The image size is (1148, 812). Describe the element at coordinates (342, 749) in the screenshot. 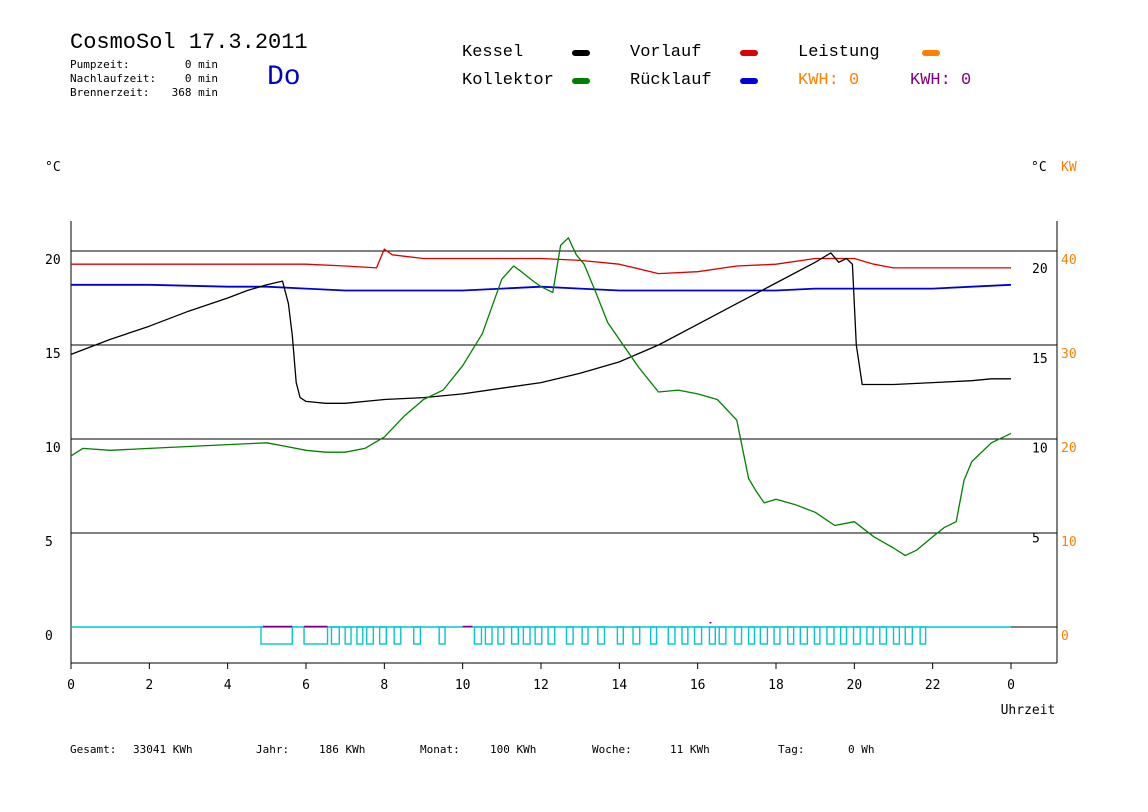

I see `footer-jahr-value: 186 KWh` at that location.